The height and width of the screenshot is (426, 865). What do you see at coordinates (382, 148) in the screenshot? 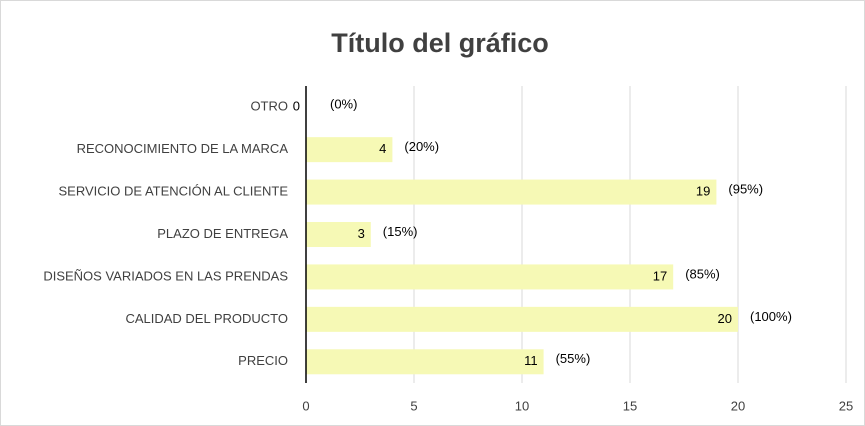
I see `value-label: 4` at bounding box center [382, 148].